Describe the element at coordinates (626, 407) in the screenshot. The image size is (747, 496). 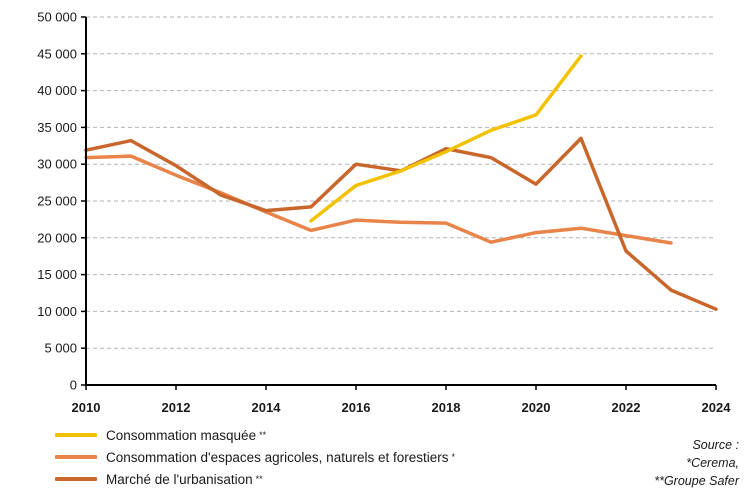
I see `x-tick-label: 2022` at that location.